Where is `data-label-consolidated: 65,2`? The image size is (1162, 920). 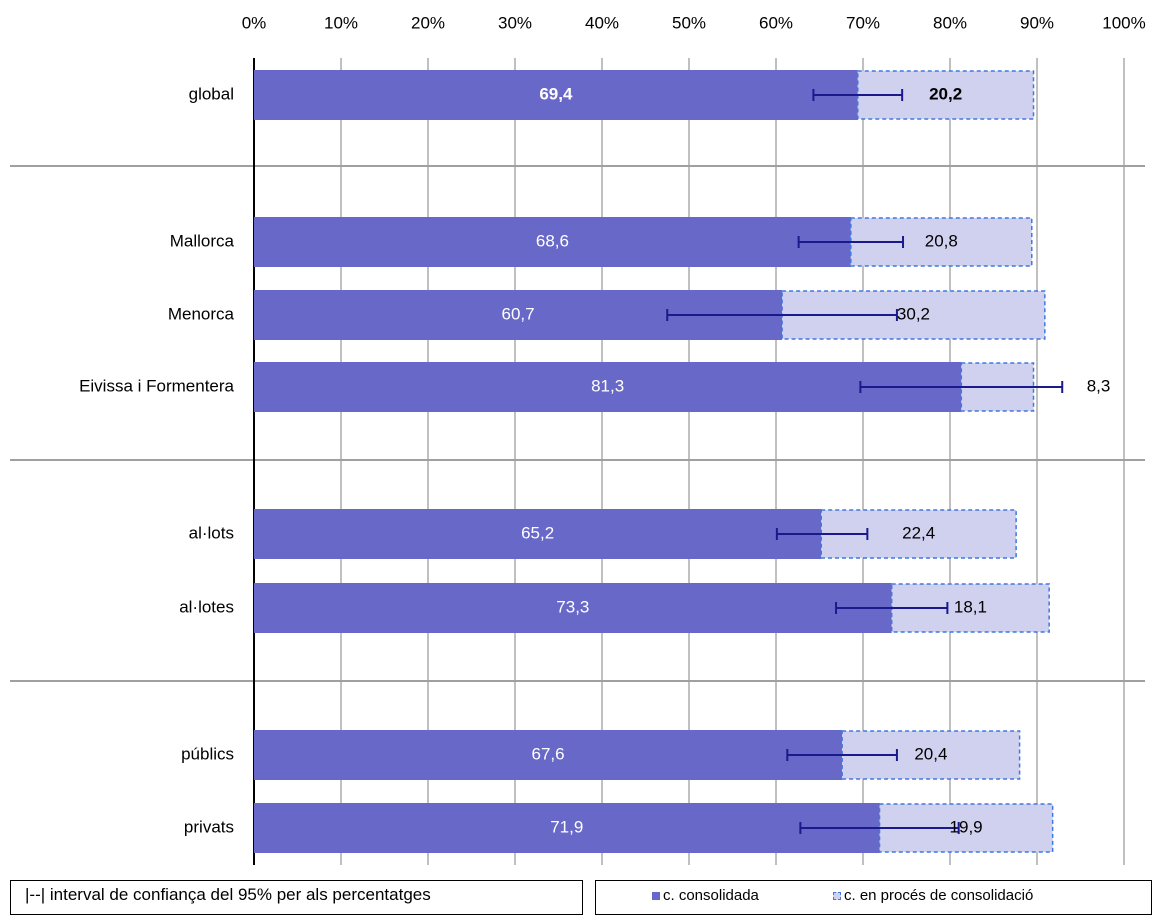 data-label-consolidated: 65,2 is located at coordinates (537, 532).